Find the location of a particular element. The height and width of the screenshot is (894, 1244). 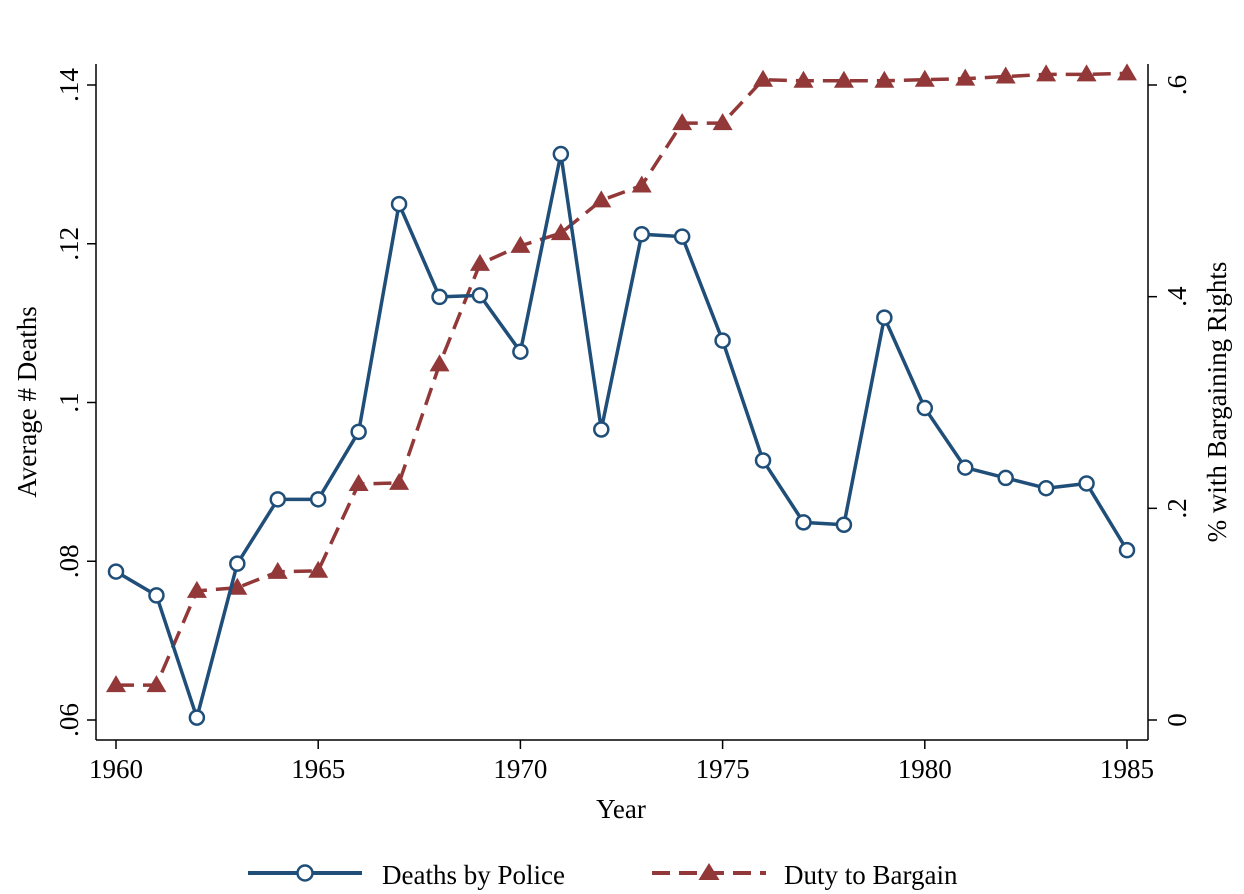

legend-label-deaths-by-police: Deaths by Police is located at coordinates (473, 875).